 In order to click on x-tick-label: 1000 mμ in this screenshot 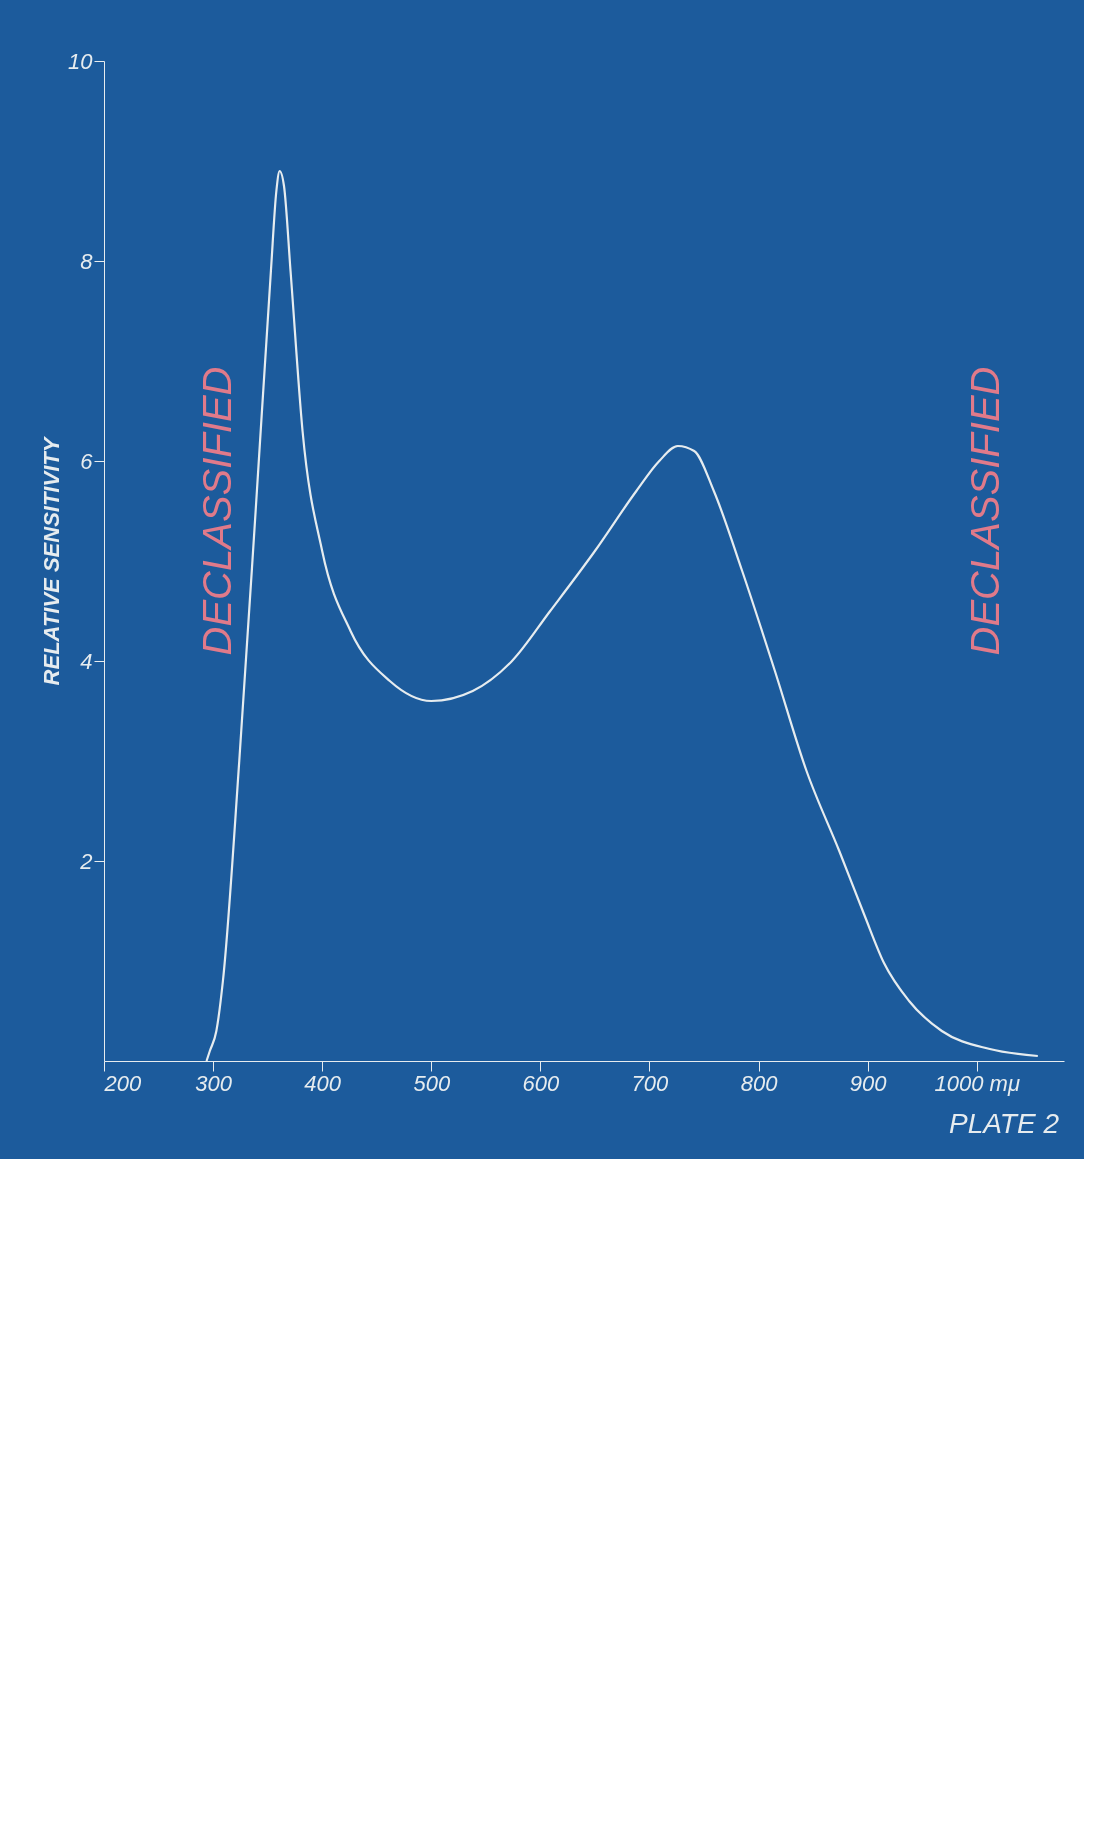, I will do `click(977, 1083)`.